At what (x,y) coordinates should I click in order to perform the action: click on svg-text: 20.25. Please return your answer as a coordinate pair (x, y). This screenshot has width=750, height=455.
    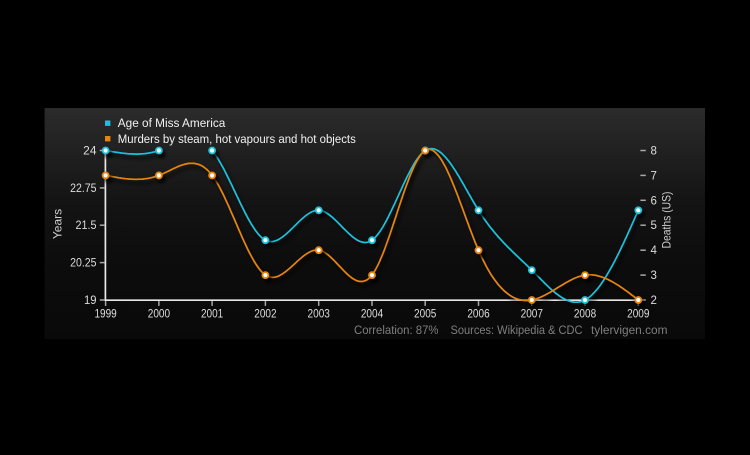
    Looking at the image, I should click on (83, 264).